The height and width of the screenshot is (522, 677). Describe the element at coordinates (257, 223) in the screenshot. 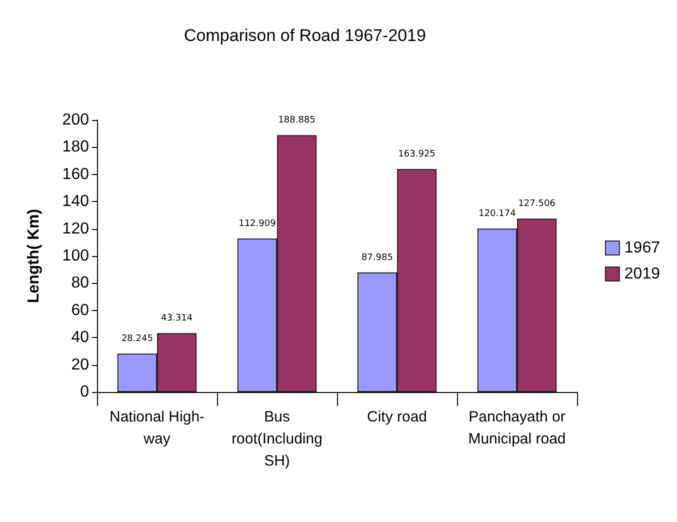

I see `data-label: 112.909` at that location.